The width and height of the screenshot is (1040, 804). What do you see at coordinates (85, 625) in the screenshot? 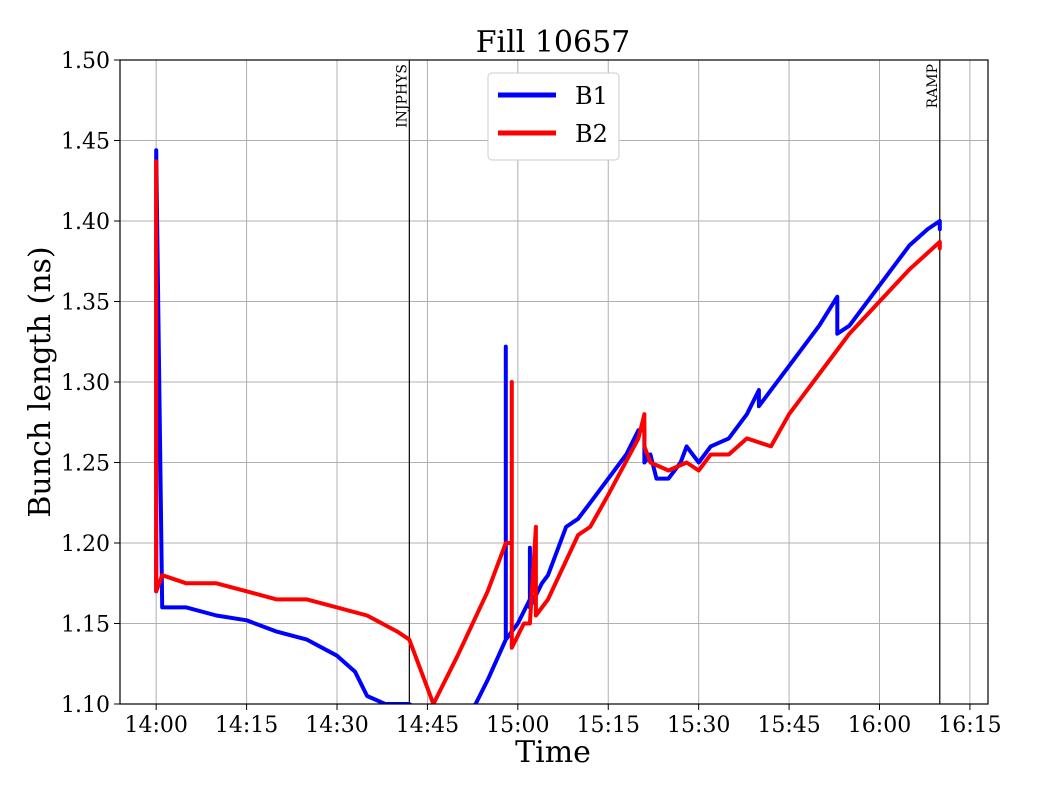
I see `y-tick-label: 1.15` at bounding box center [85, 625].